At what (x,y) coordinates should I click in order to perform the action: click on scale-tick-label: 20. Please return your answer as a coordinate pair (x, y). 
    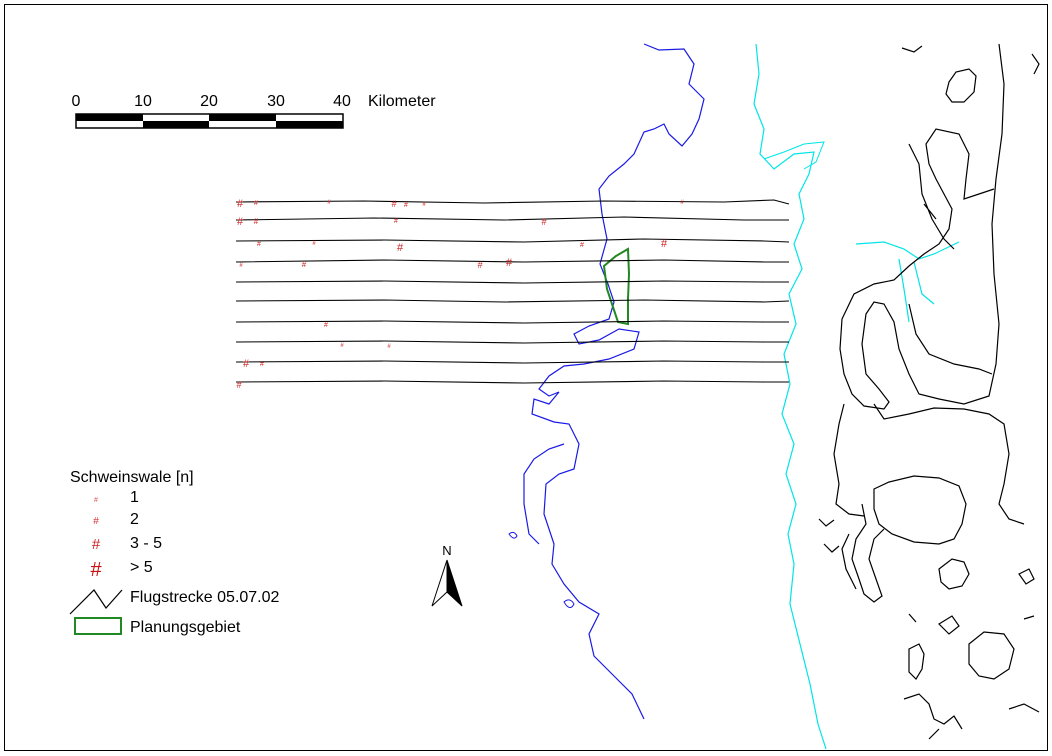
    Looking at the image, I should click on (209, 101).